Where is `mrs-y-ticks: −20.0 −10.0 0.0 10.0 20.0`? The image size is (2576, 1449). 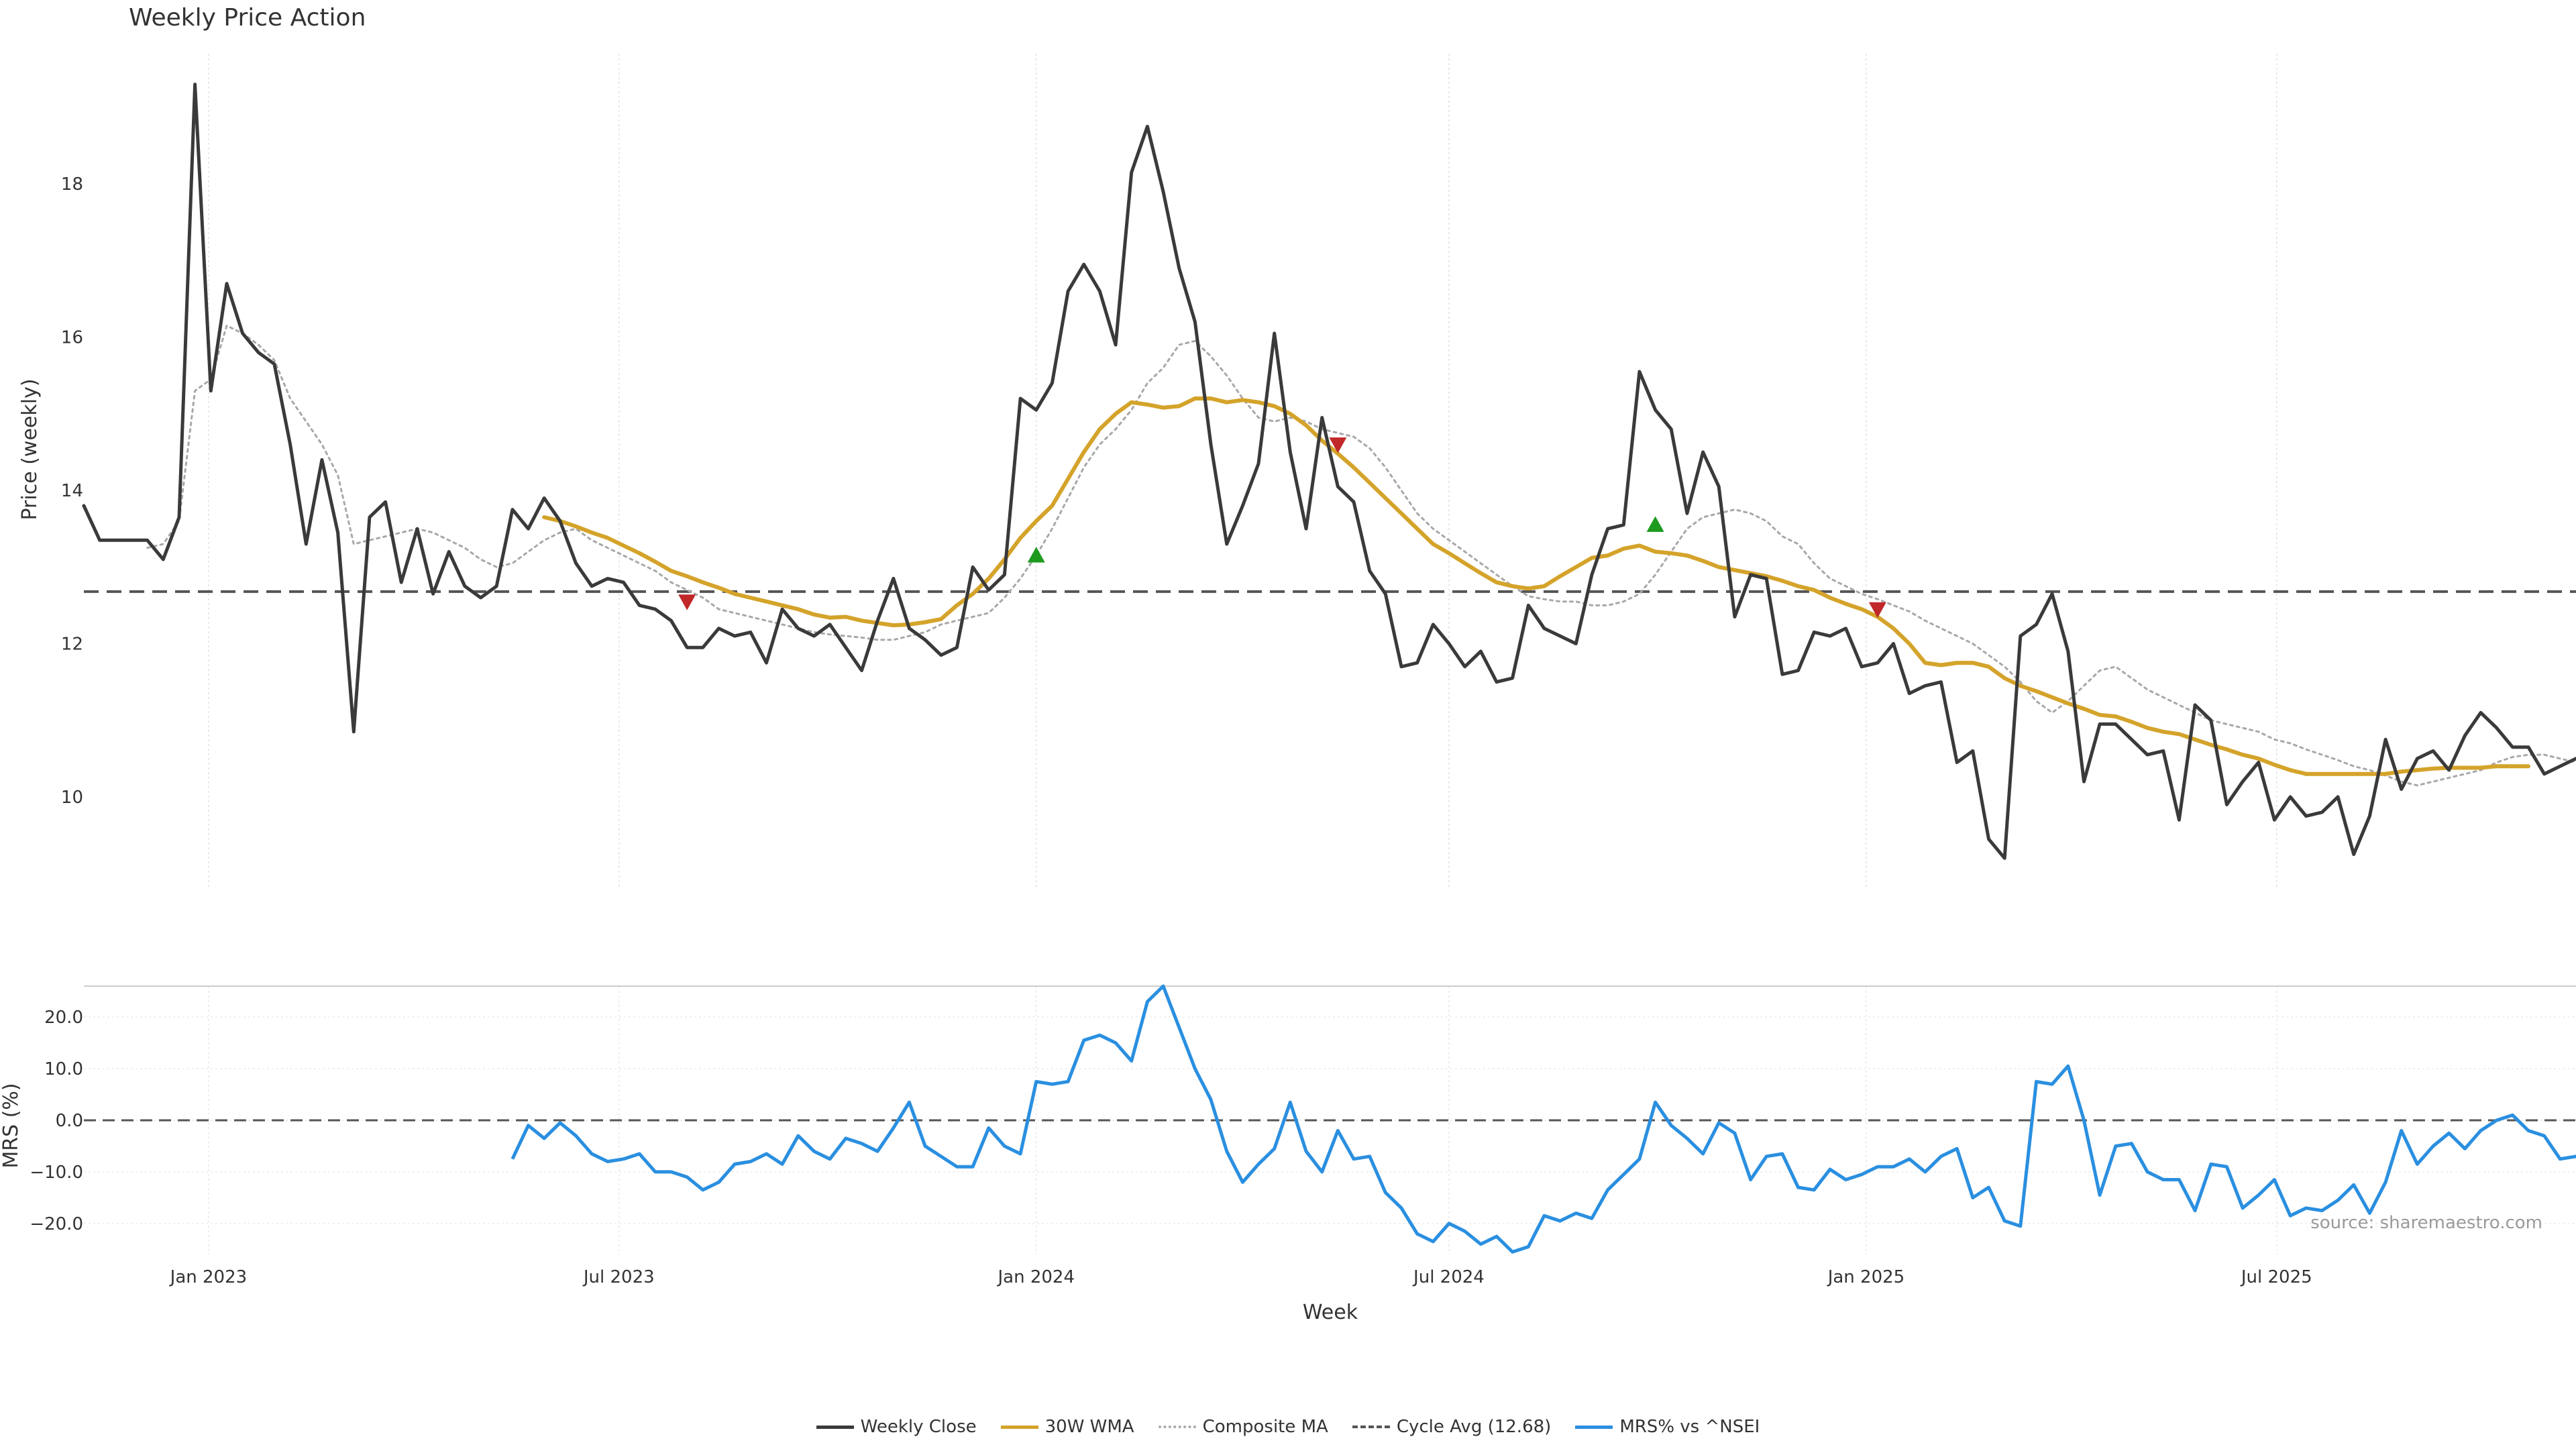 mrs-y-ticks: −20.0 −10.0 0.0 10.0 20.0 is located at coordinates (56, 1121).